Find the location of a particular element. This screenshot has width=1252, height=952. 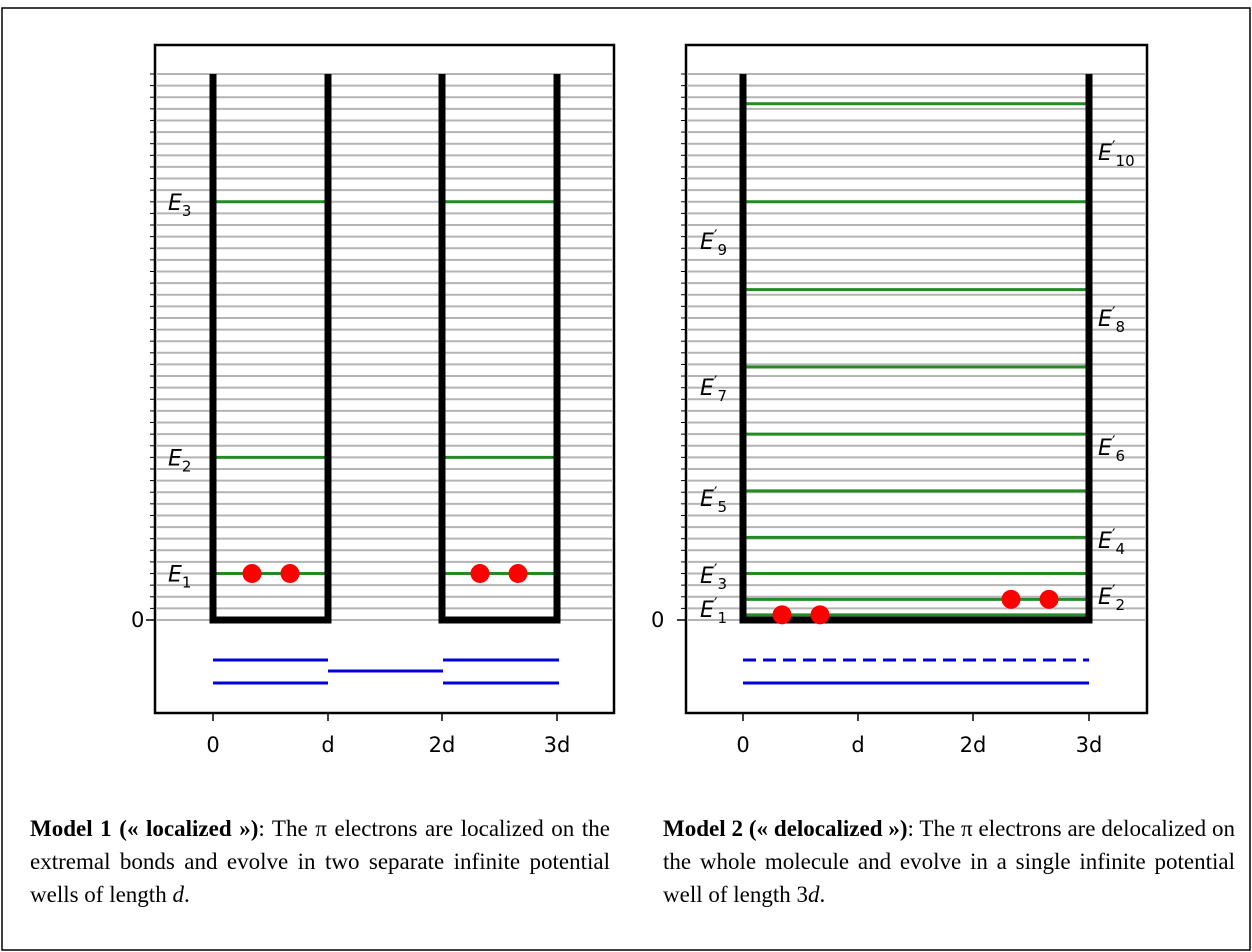

energy-level-label: E′5 is located at coordinates (713, 499).